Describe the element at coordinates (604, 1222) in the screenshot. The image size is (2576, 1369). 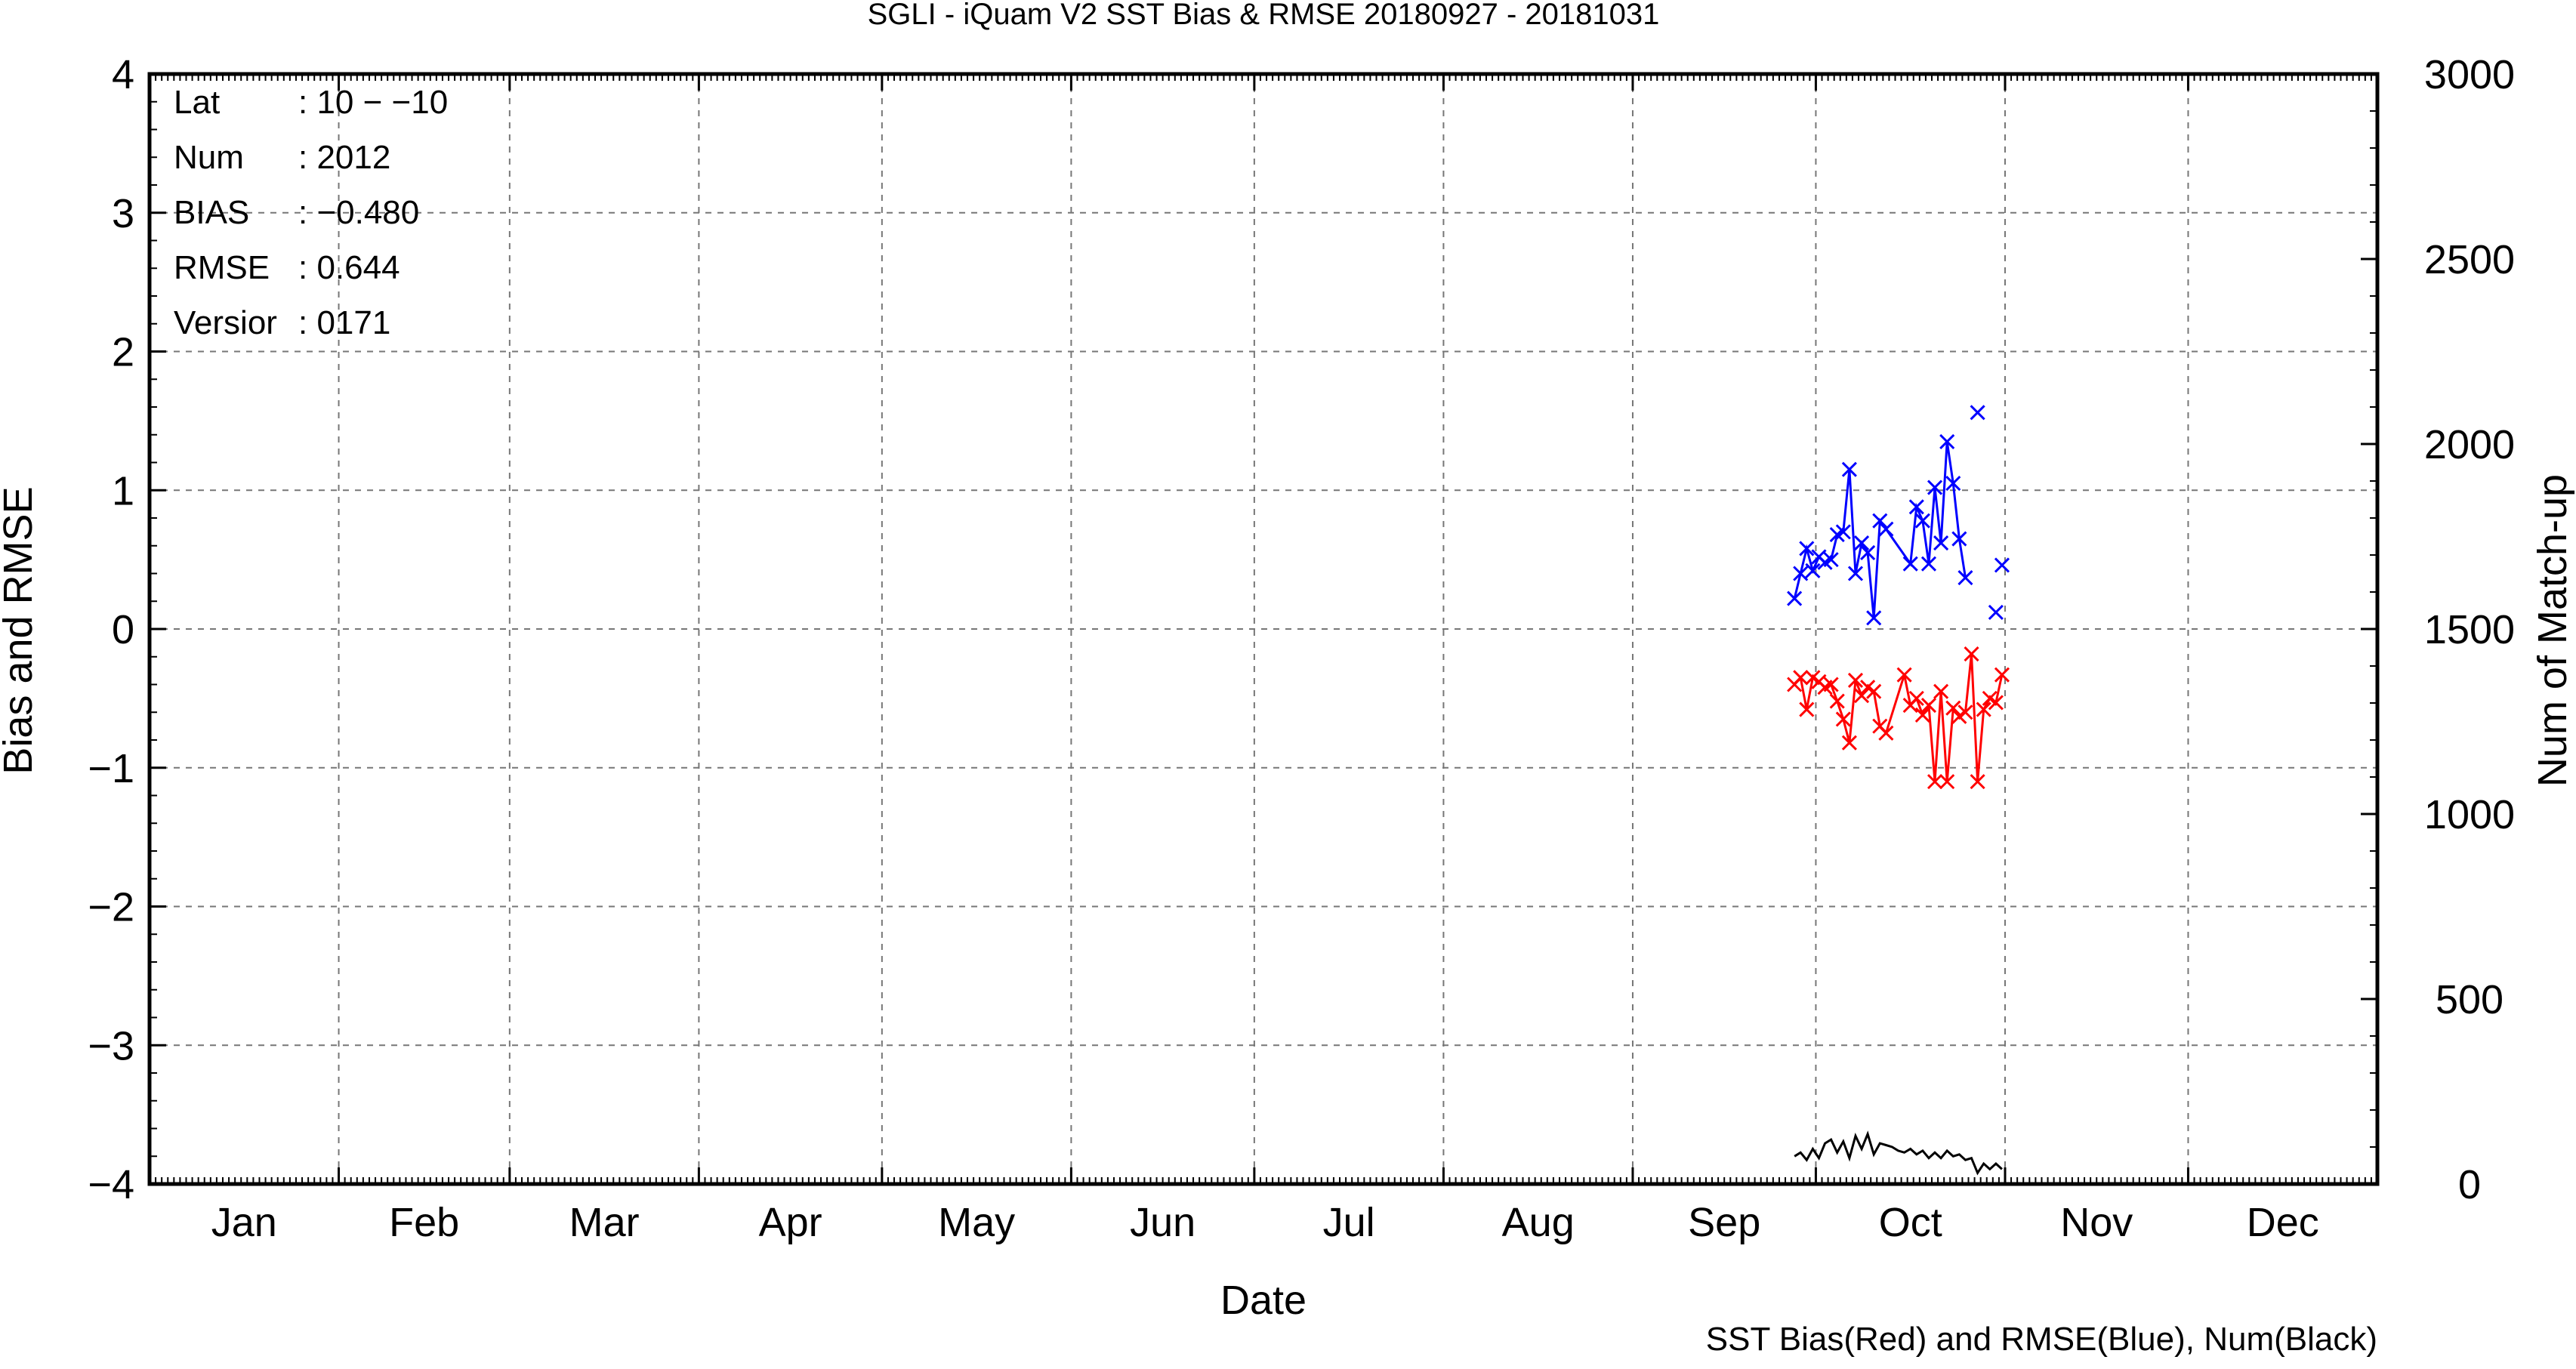
I see `month-label: Mar` at that location.